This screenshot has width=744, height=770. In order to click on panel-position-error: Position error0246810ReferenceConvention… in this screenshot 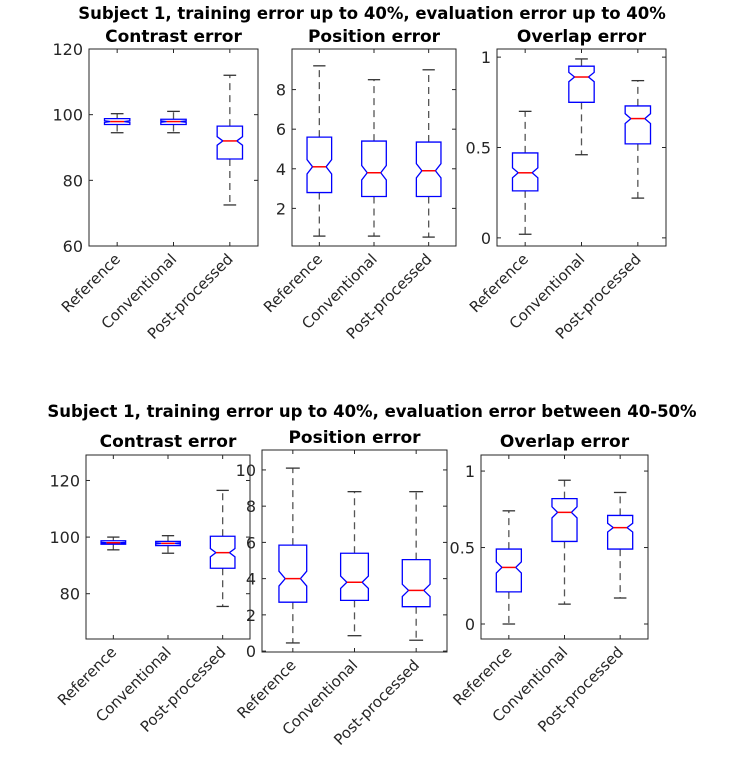, I will do `click(341, 588)`.